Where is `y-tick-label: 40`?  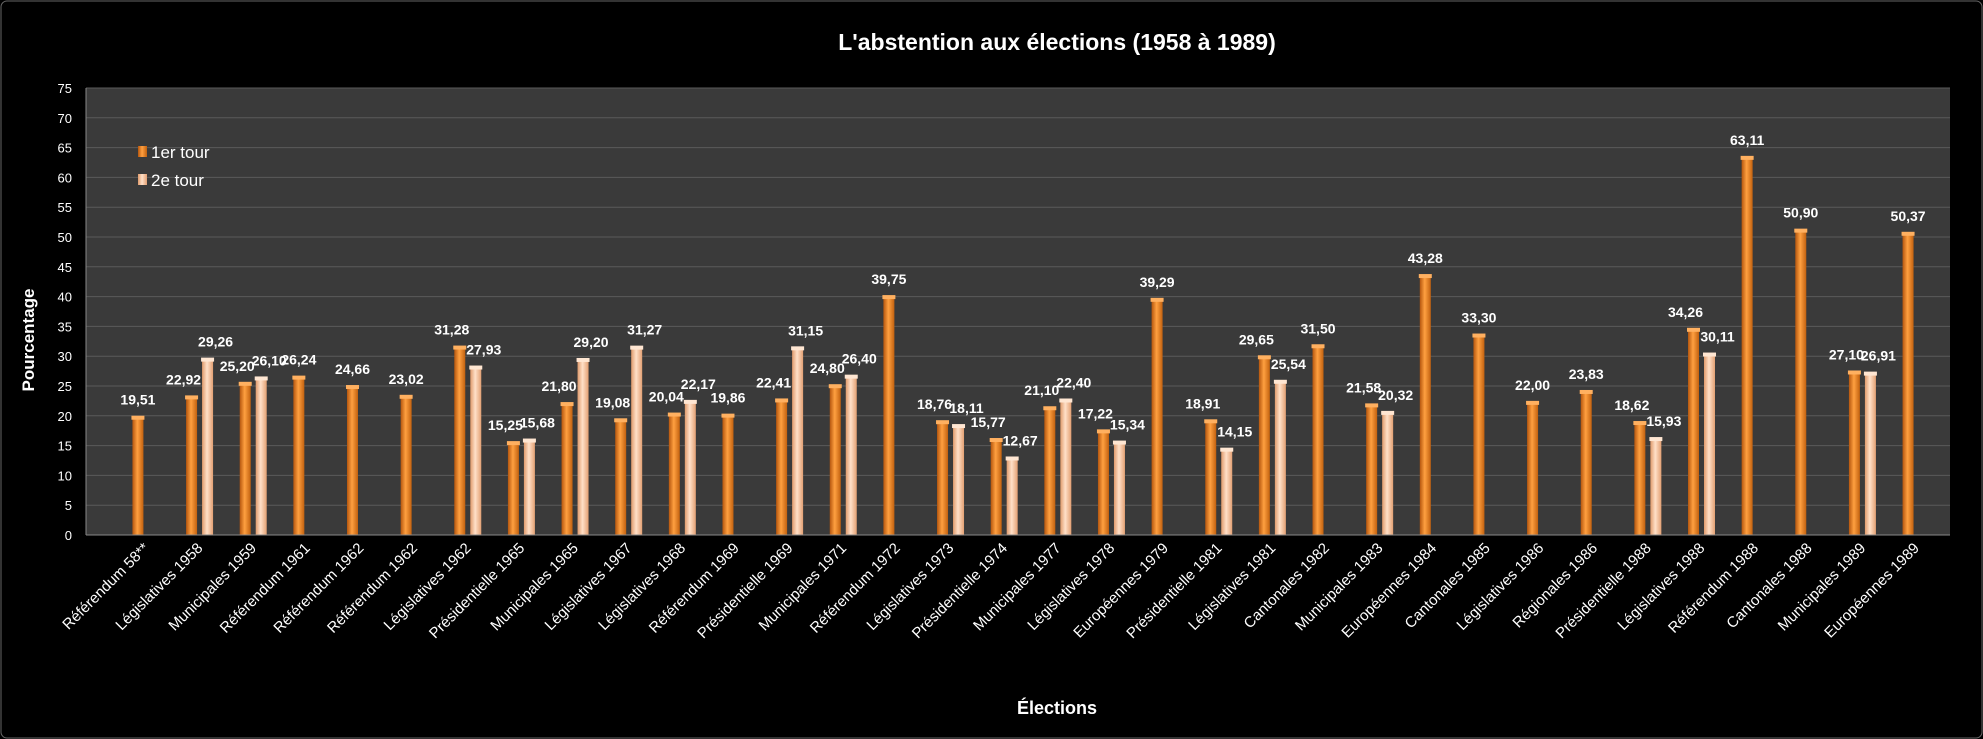
y-tick-label: 40 is located at coordinates (65, 297).